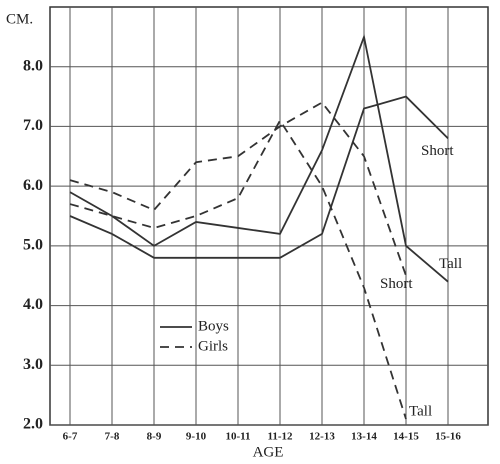 The image size is (500, 464). I want to click on y-tick-label: 3.0, so click(33, 364).